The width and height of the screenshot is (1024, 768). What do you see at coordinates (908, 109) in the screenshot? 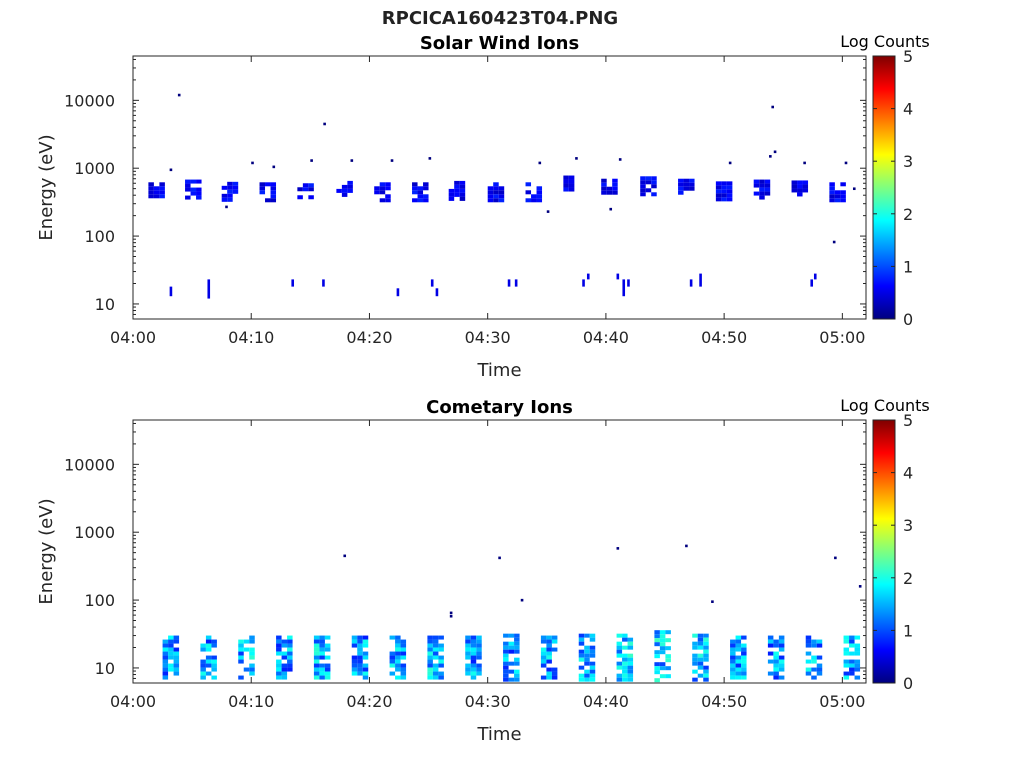
I see `colorbar-tick-label: 4` at bounding box center [908, 109].